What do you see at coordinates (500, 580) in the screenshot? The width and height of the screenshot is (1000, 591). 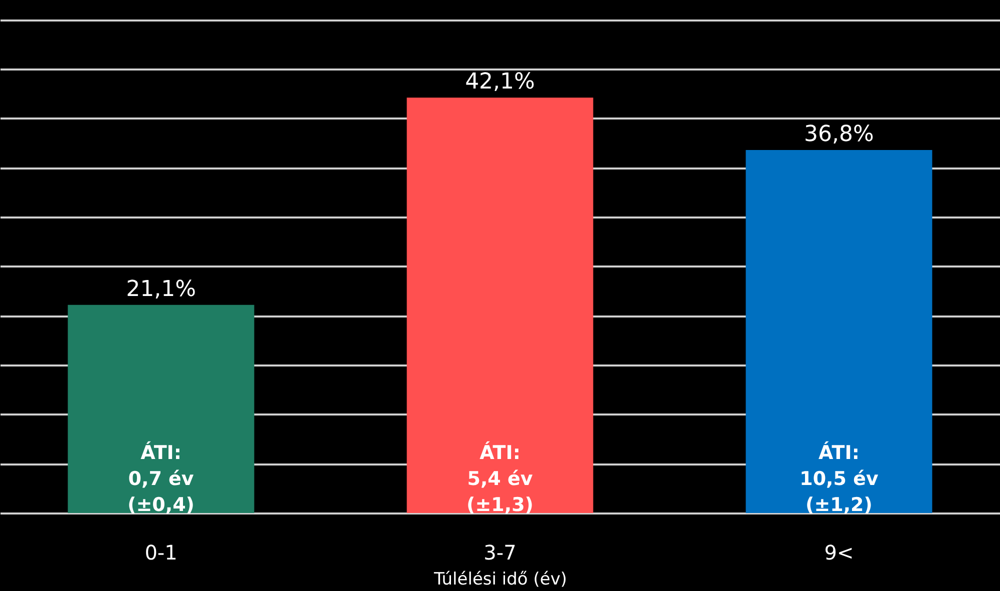 I see `x-axis-title: Túlélési idő (év)` at bounding box center [500, 580].